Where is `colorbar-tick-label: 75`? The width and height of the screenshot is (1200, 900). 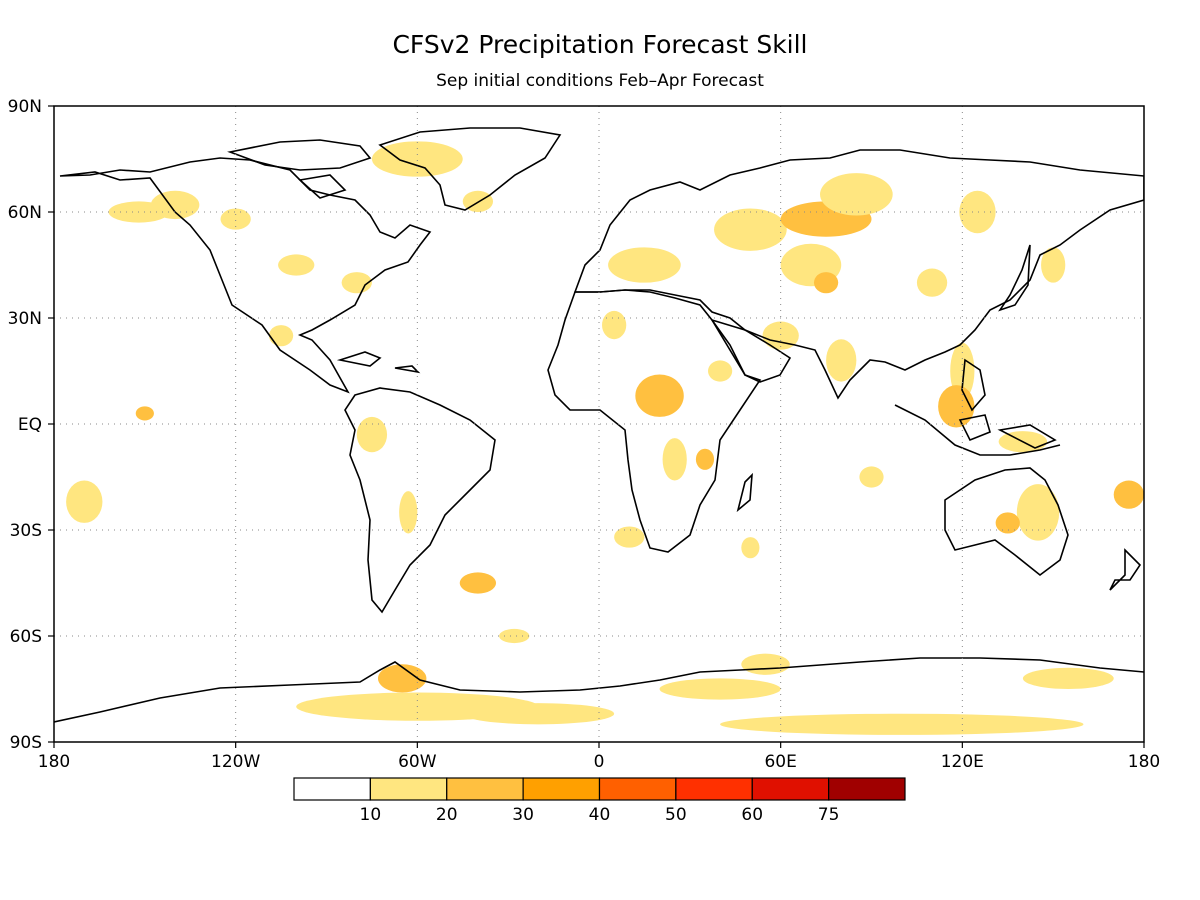 colorbar-tick-label: 75 is located at coordinates (829, 815).